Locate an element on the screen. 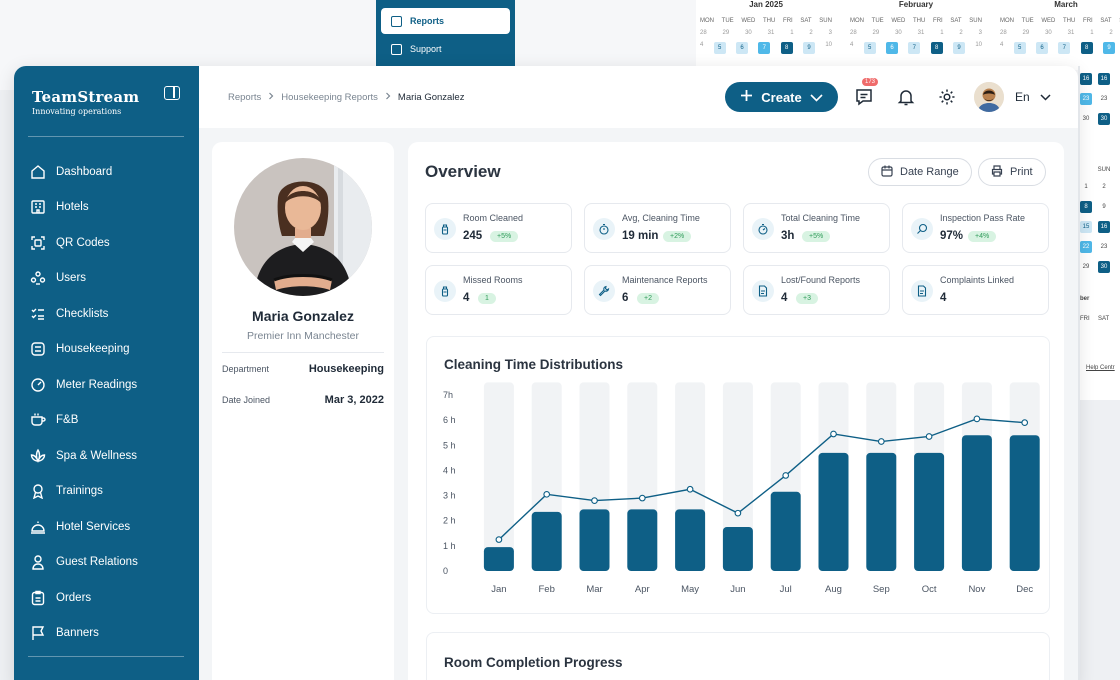 The height and width of the screenshot is (680, 1120). sidebar-item-spa-wellness: Spa & Wellness is located at coordinates (110, 456).